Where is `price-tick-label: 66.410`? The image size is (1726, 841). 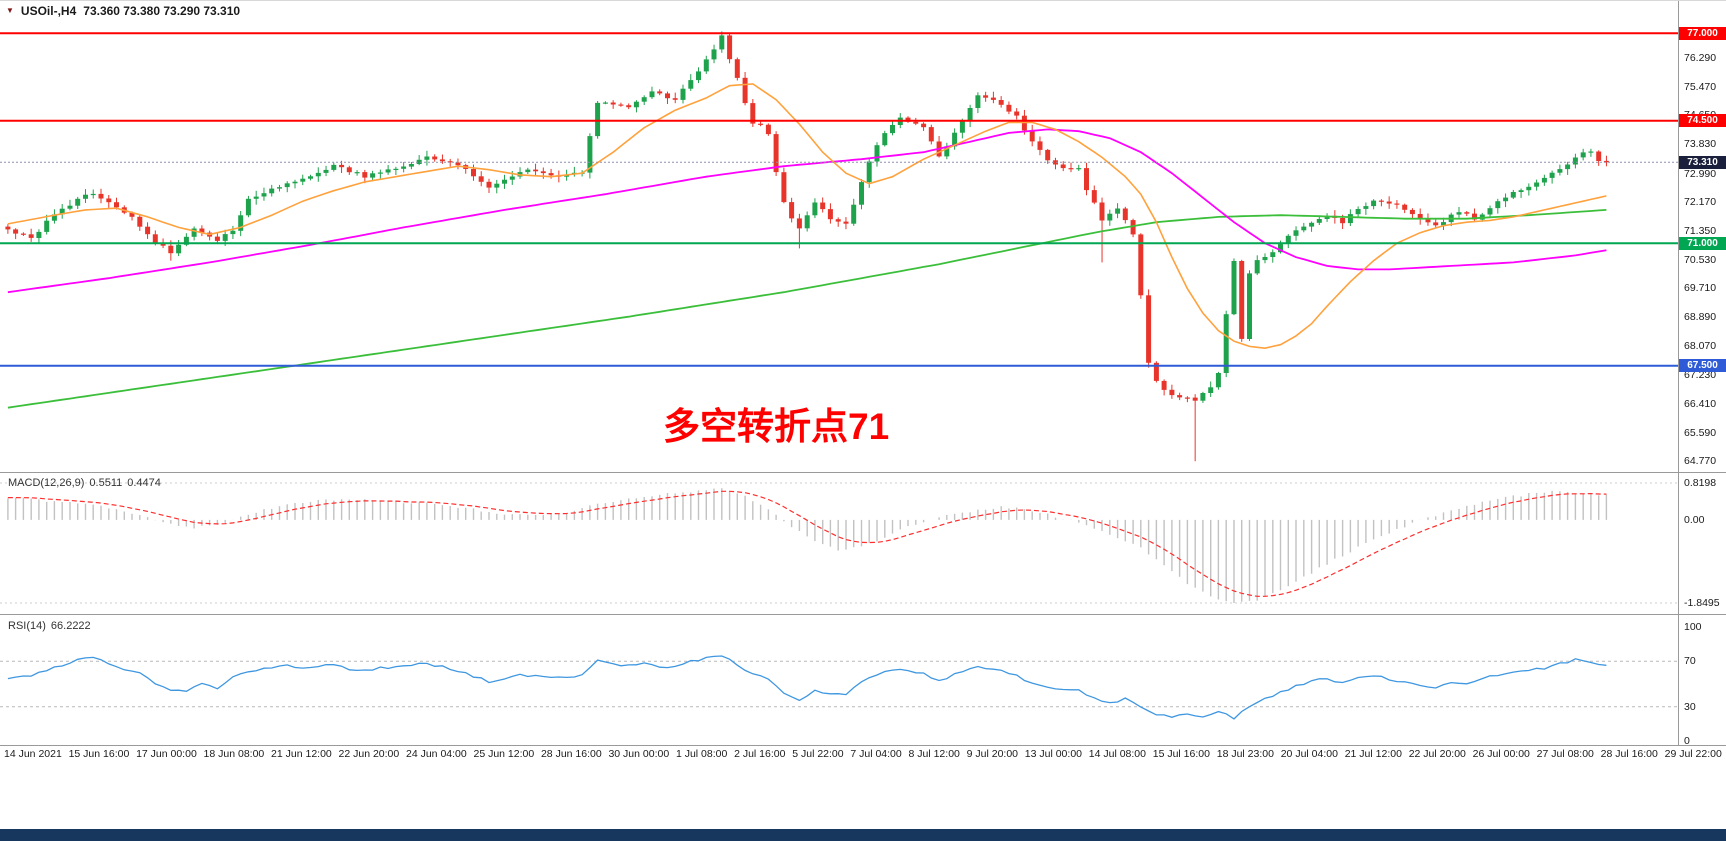 price-tick-label: 66.410 is located at coordinates (1700, 403).